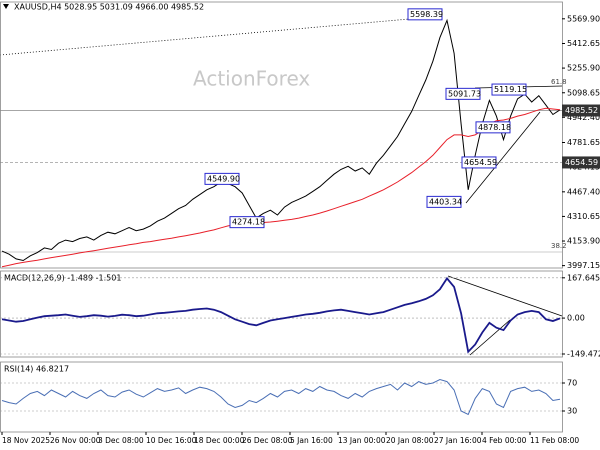 This screenshot has width=600, height=450. What do you see at coordinates (6, 6) in the screenshot?
I see `header-arrow` at bounding box center [6, 6].